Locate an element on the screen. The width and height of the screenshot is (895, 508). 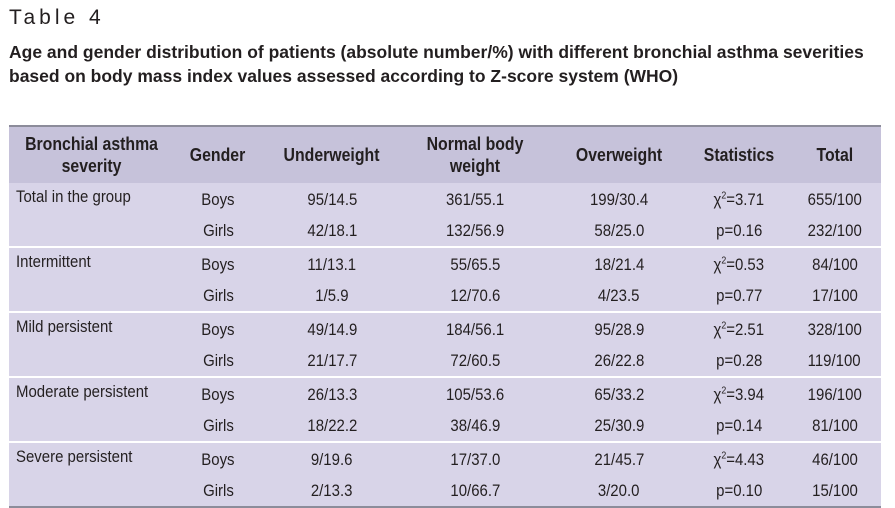
underweight-value: 95/14.5 is located at coordinates (332, 199).